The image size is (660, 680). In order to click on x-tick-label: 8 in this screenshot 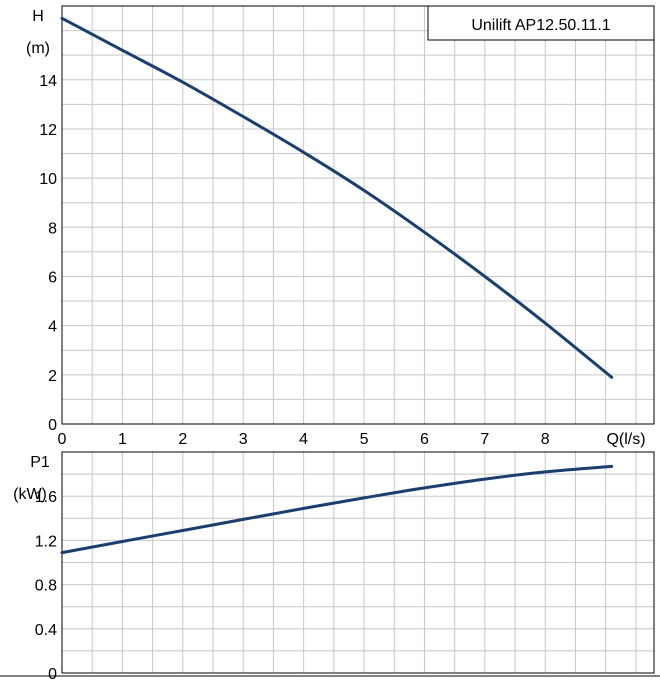, I will do `click(545, 439)`.